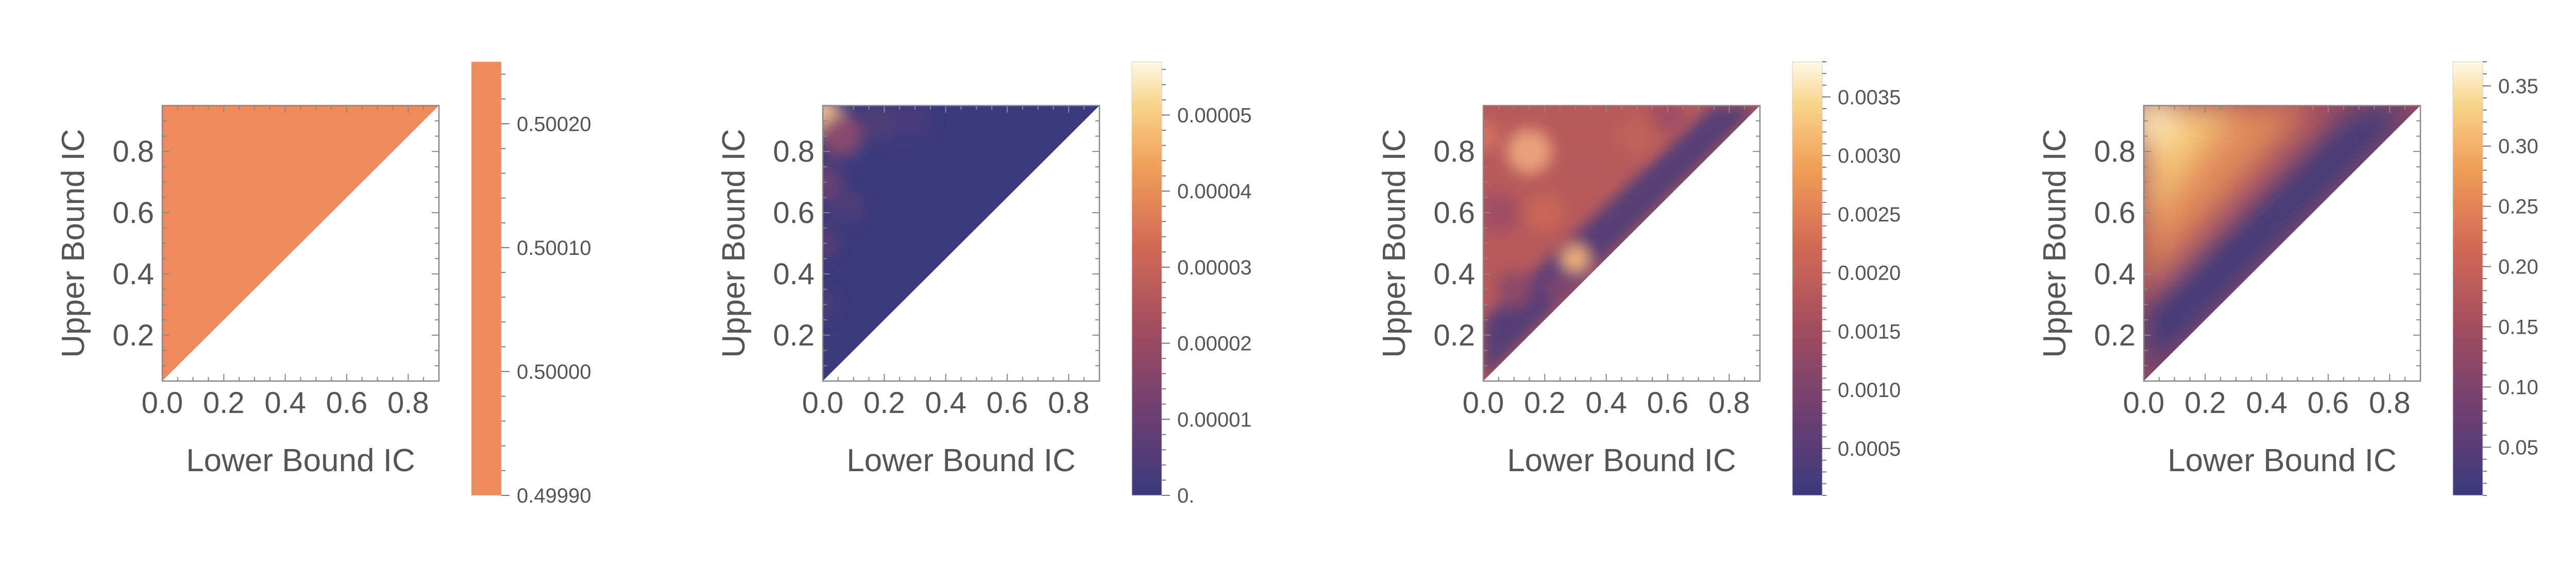 This screenshot has height=586, width=2576. Describe the element at coordinates (1869, 390) in the screenshot. I see `colorbar-tick-label: 0.0010` at that location.